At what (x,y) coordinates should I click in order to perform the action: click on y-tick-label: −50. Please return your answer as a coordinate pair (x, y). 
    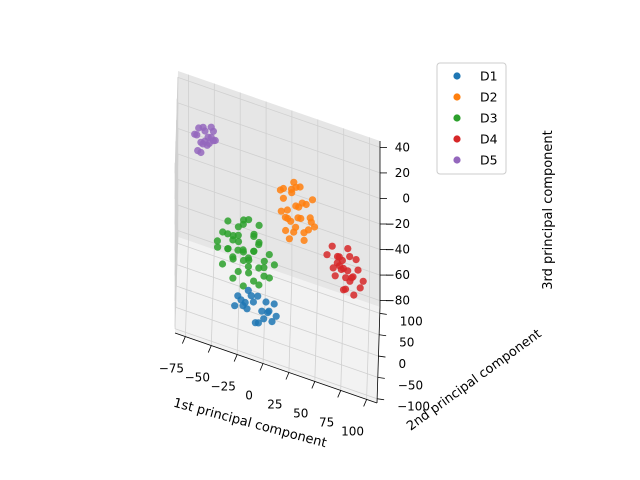
    Looking at the image, I should click on (410, 385).